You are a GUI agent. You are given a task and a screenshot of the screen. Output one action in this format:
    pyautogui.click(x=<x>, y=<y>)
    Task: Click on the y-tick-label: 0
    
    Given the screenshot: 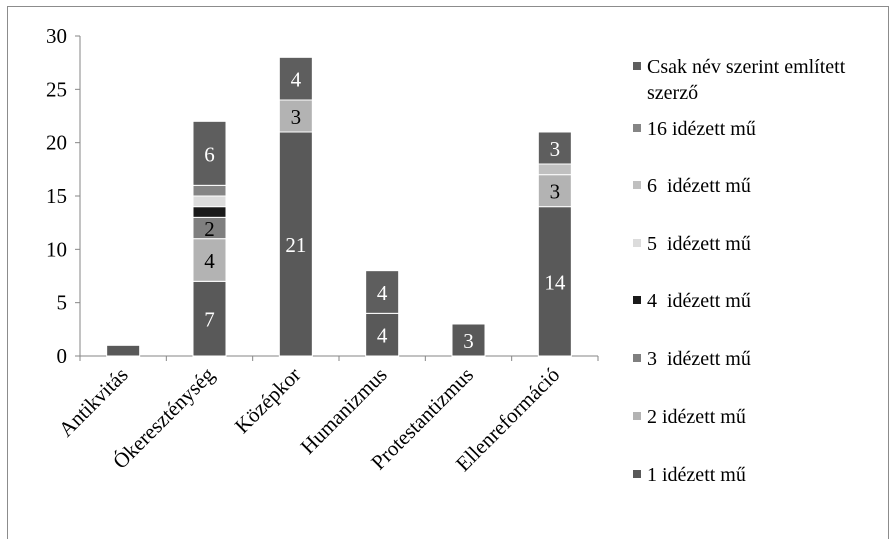 What is the action you would take?
    pyautogui.click(x=62, y=356)
    